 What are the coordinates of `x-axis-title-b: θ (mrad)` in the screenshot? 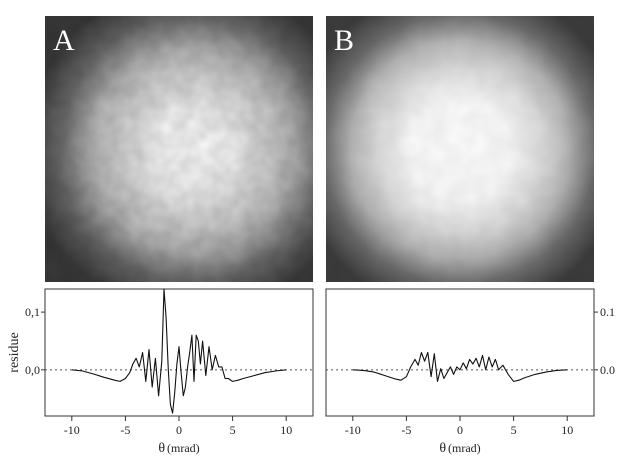 It's located at (459, 448).